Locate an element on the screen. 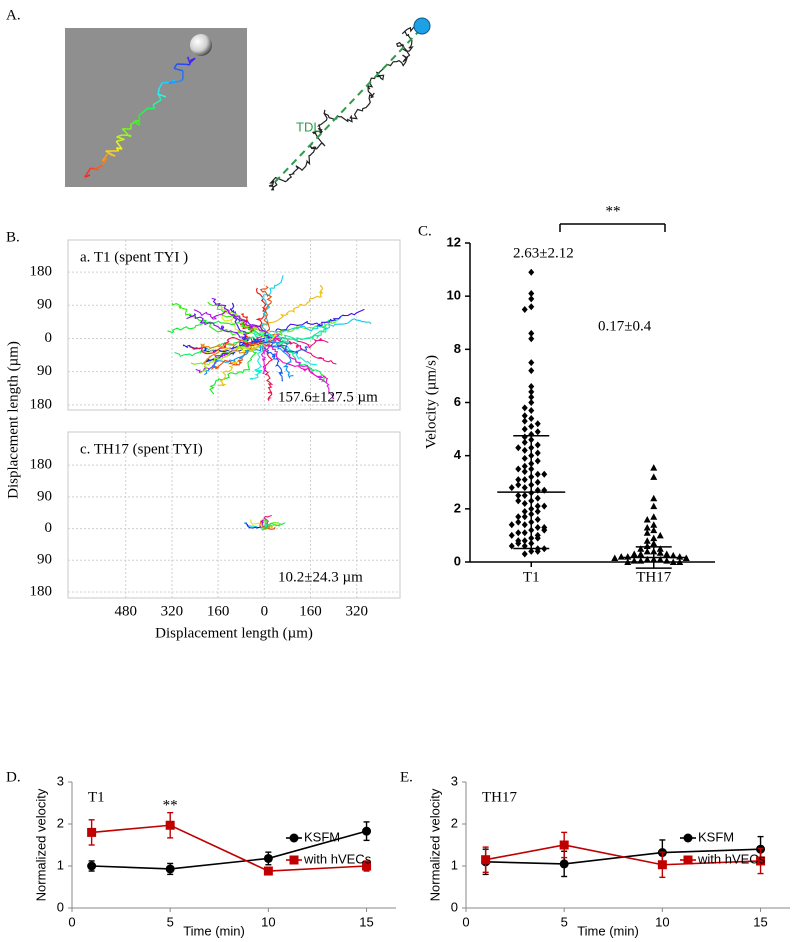 This screenshot has width=800, height=942. x-tick-label: 15 is located at coordinates (366, 921).